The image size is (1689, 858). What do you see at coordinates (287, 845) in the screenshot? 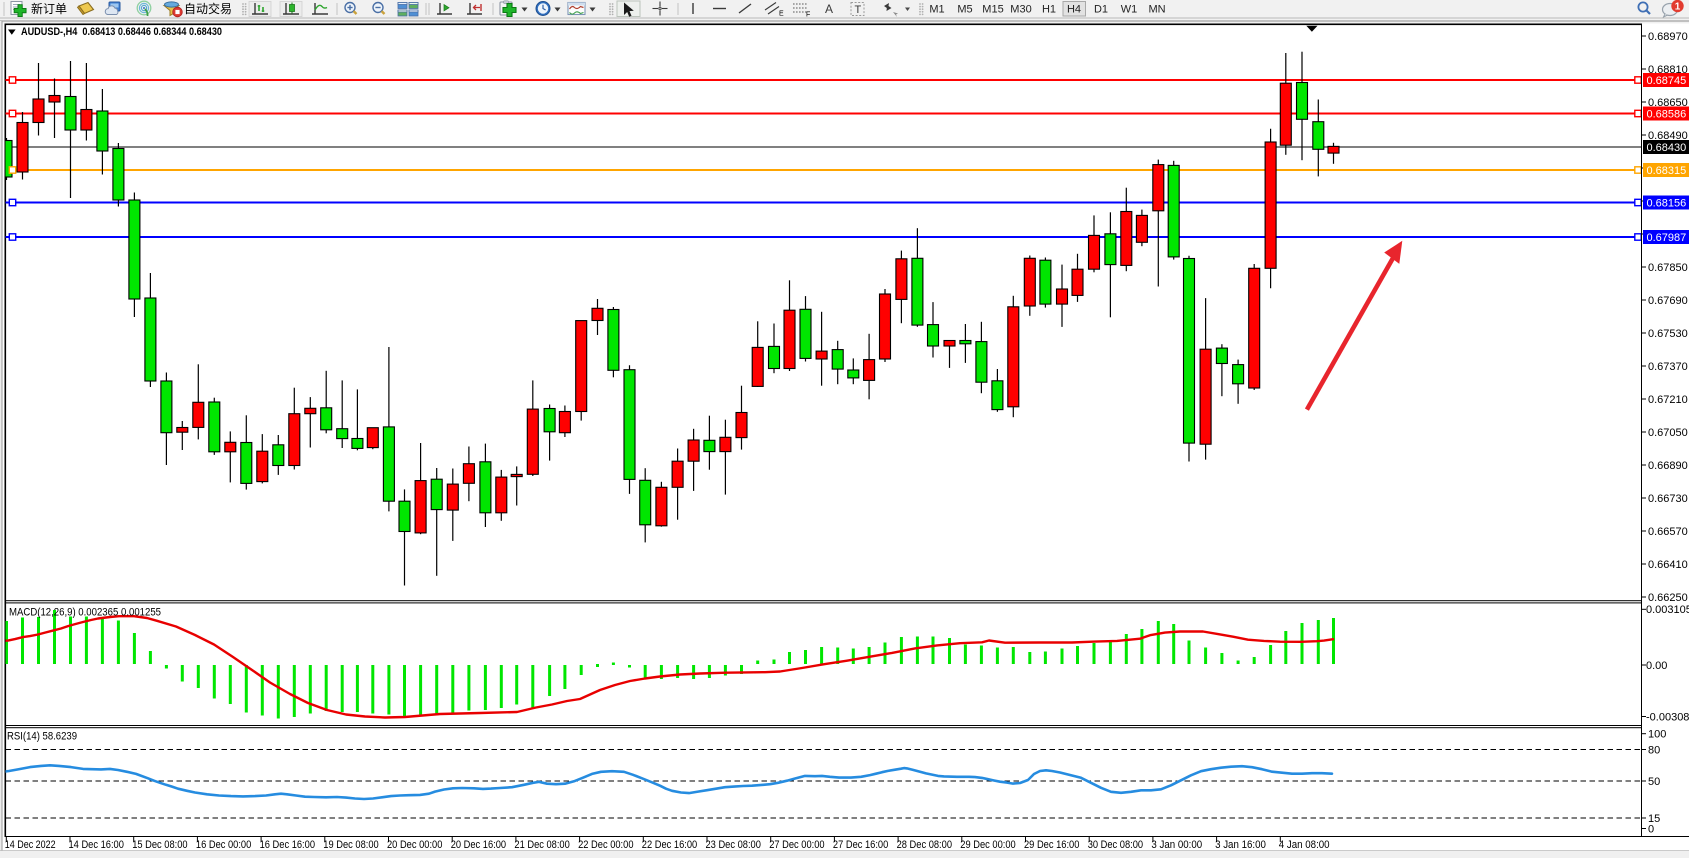
I see `svg-text: 16 Dec 16:00` at bounding box center [287, 845].